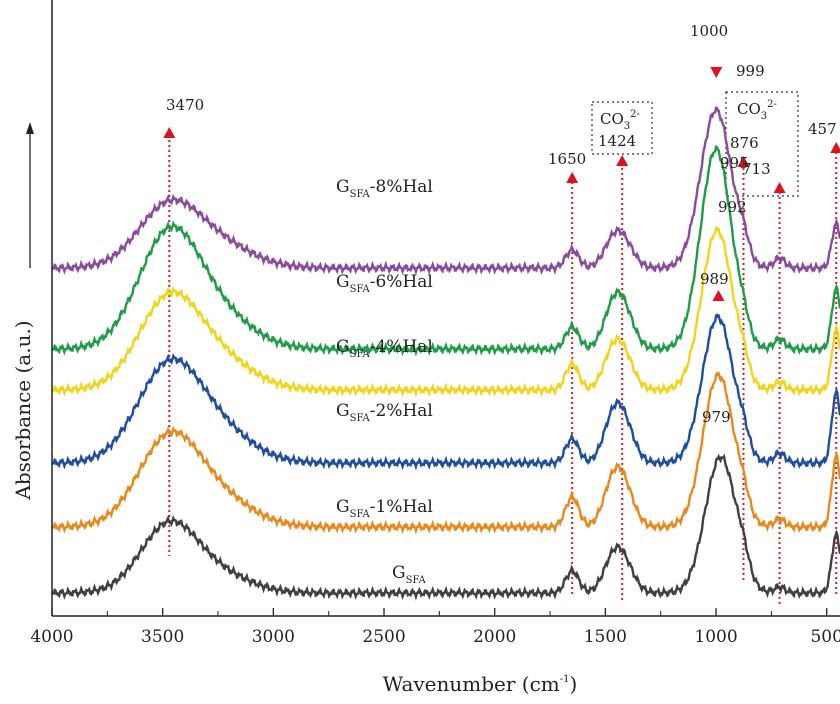 This screenshot has width=840, height=704. Describe the element at coordinates (162, 637) in the screenshot. I see `x-tick-label: 3500` at that location.